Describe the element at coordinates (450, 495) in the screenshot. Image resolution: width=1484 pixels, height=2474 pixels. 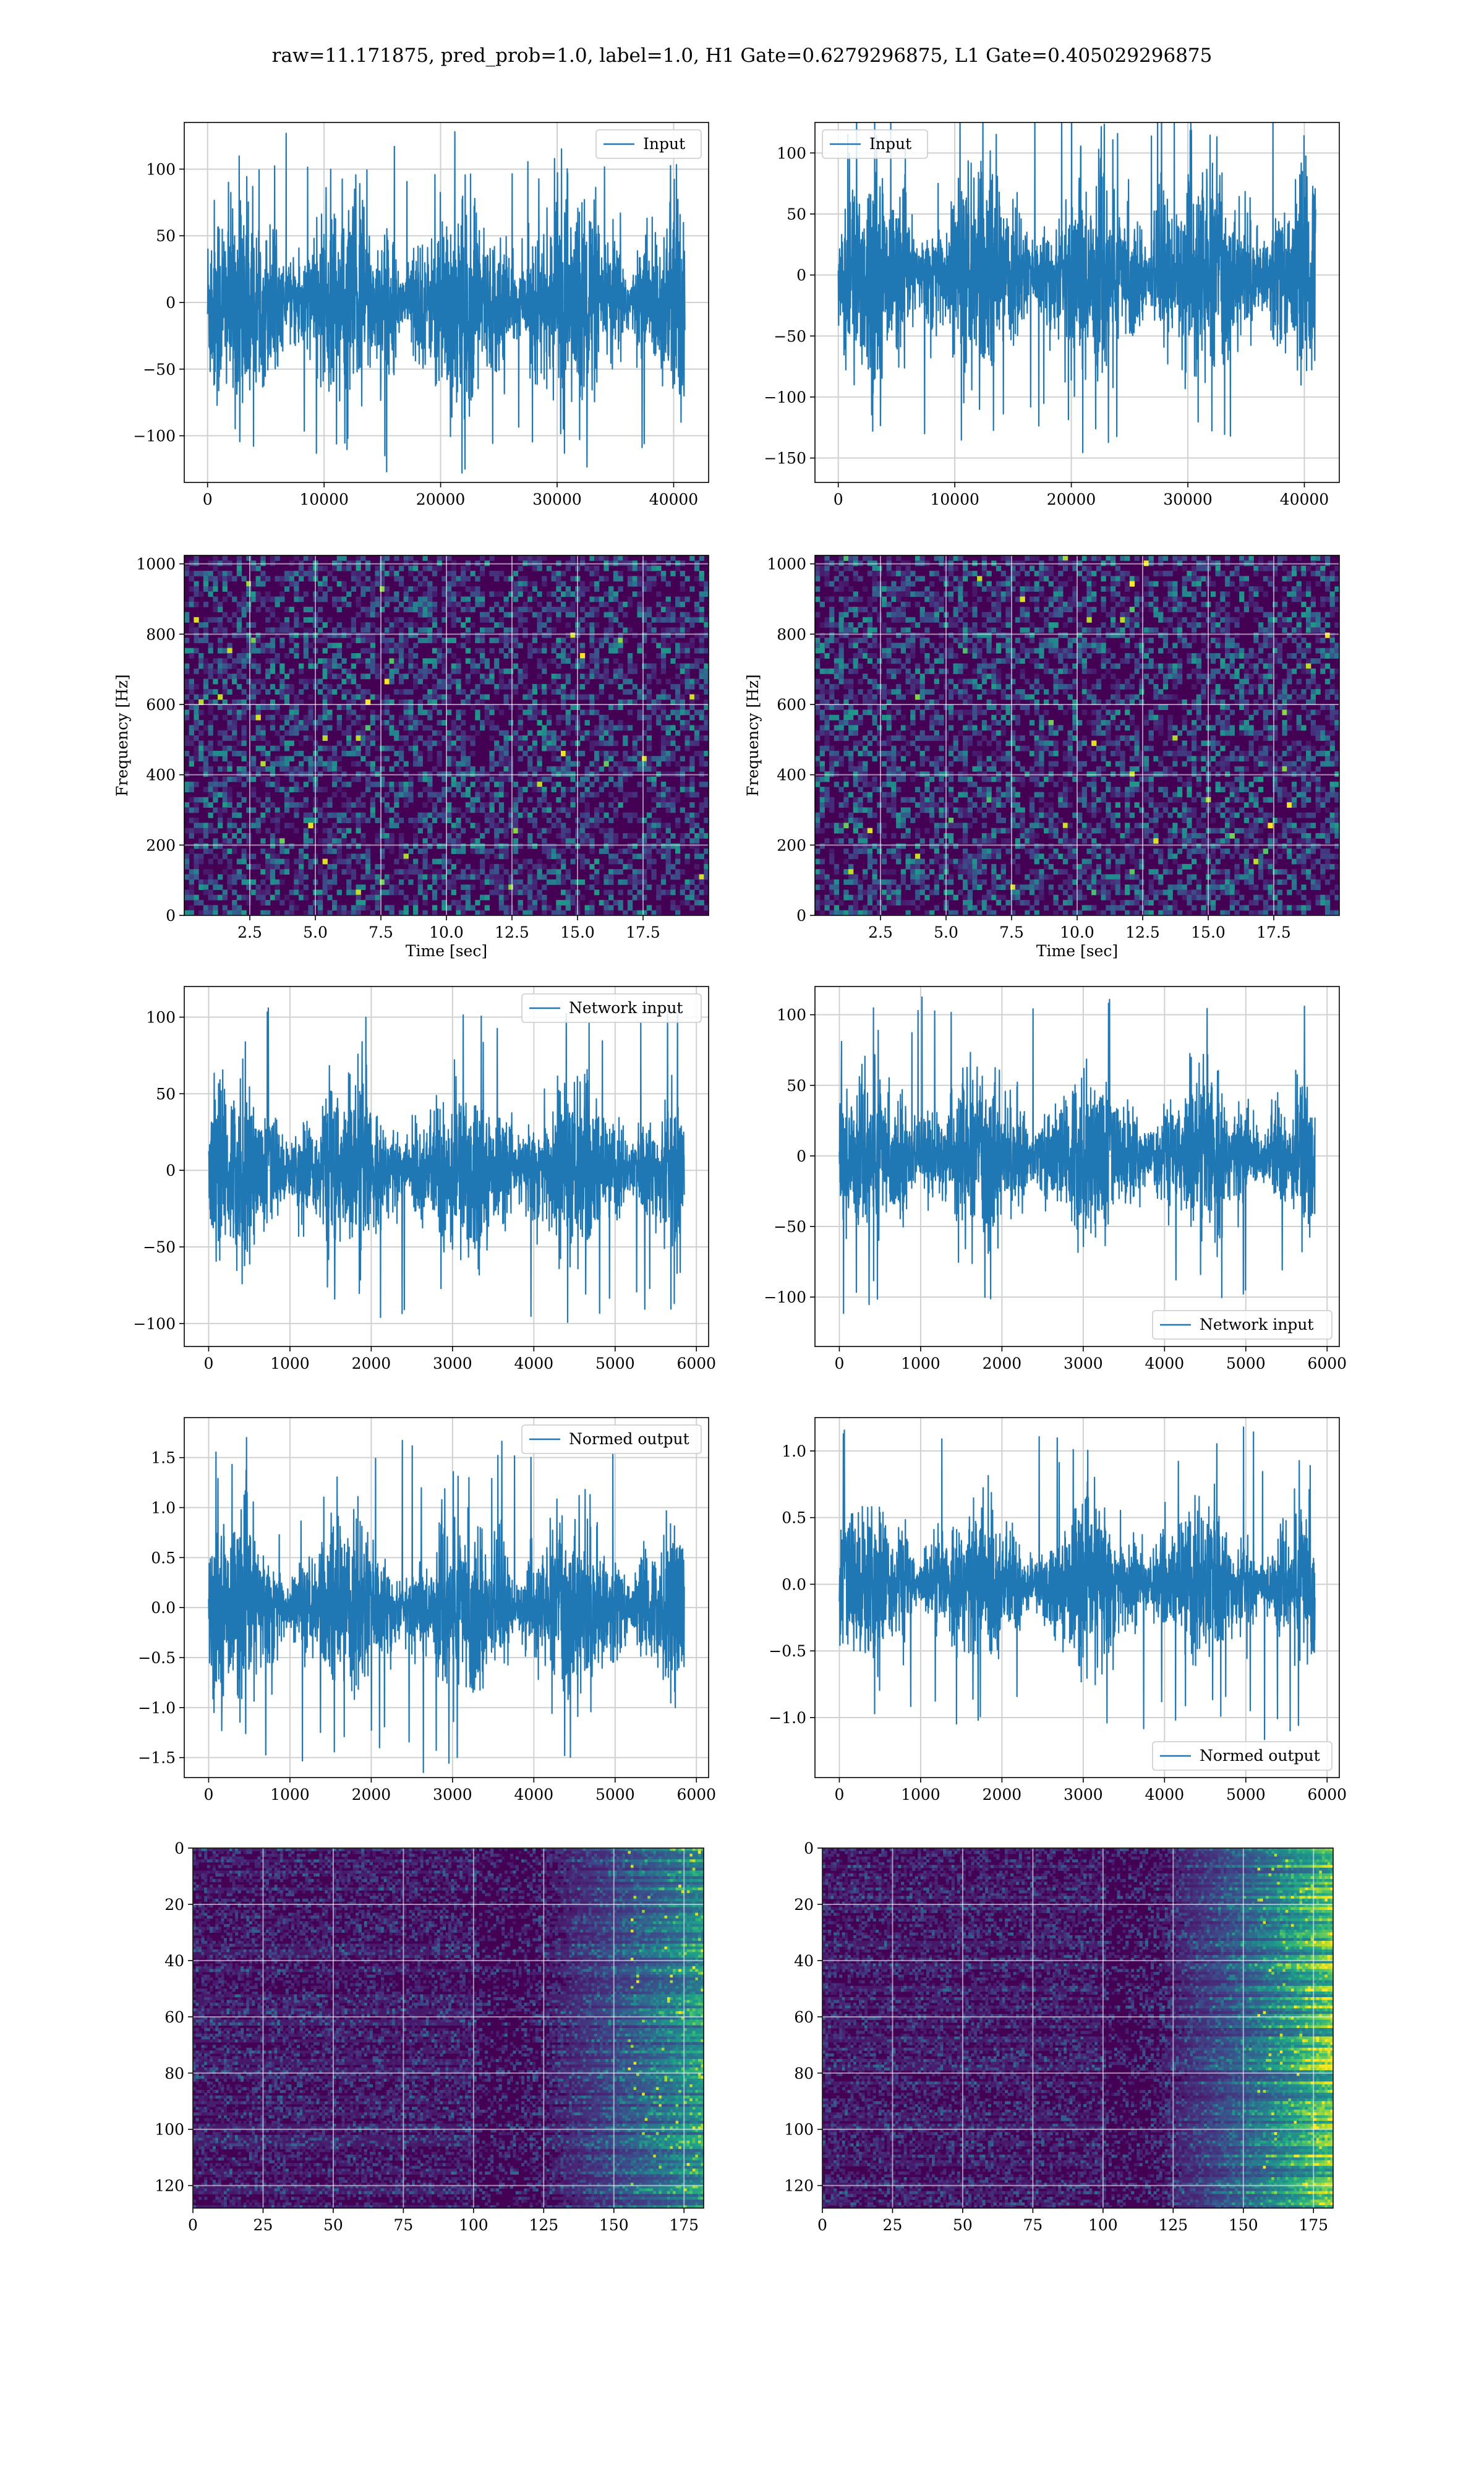
I see `x-ticks: 0 10000 20000 30000 40000` at that location.